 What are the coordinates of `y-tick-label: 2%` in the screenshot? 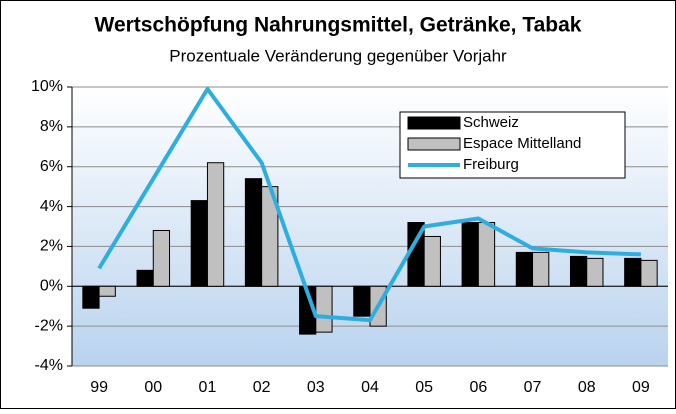 It's located at (51, 246).